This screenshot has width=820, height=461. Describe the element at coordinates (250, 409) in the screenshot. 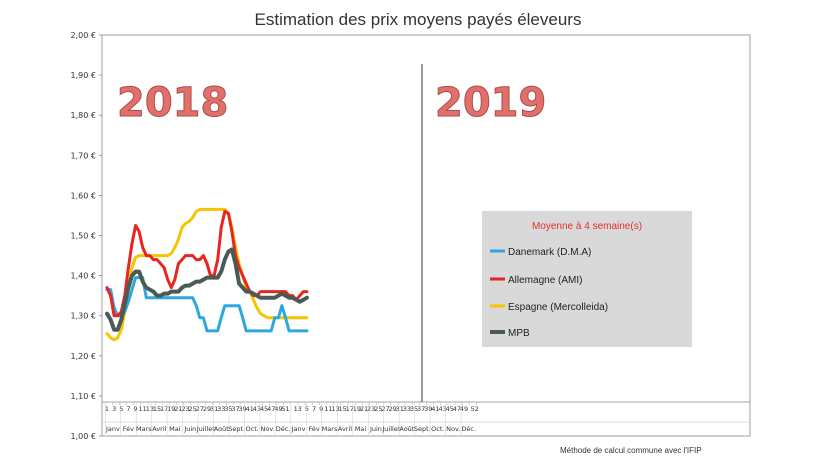

I see `x-tick-label-2018: 41` at that location.